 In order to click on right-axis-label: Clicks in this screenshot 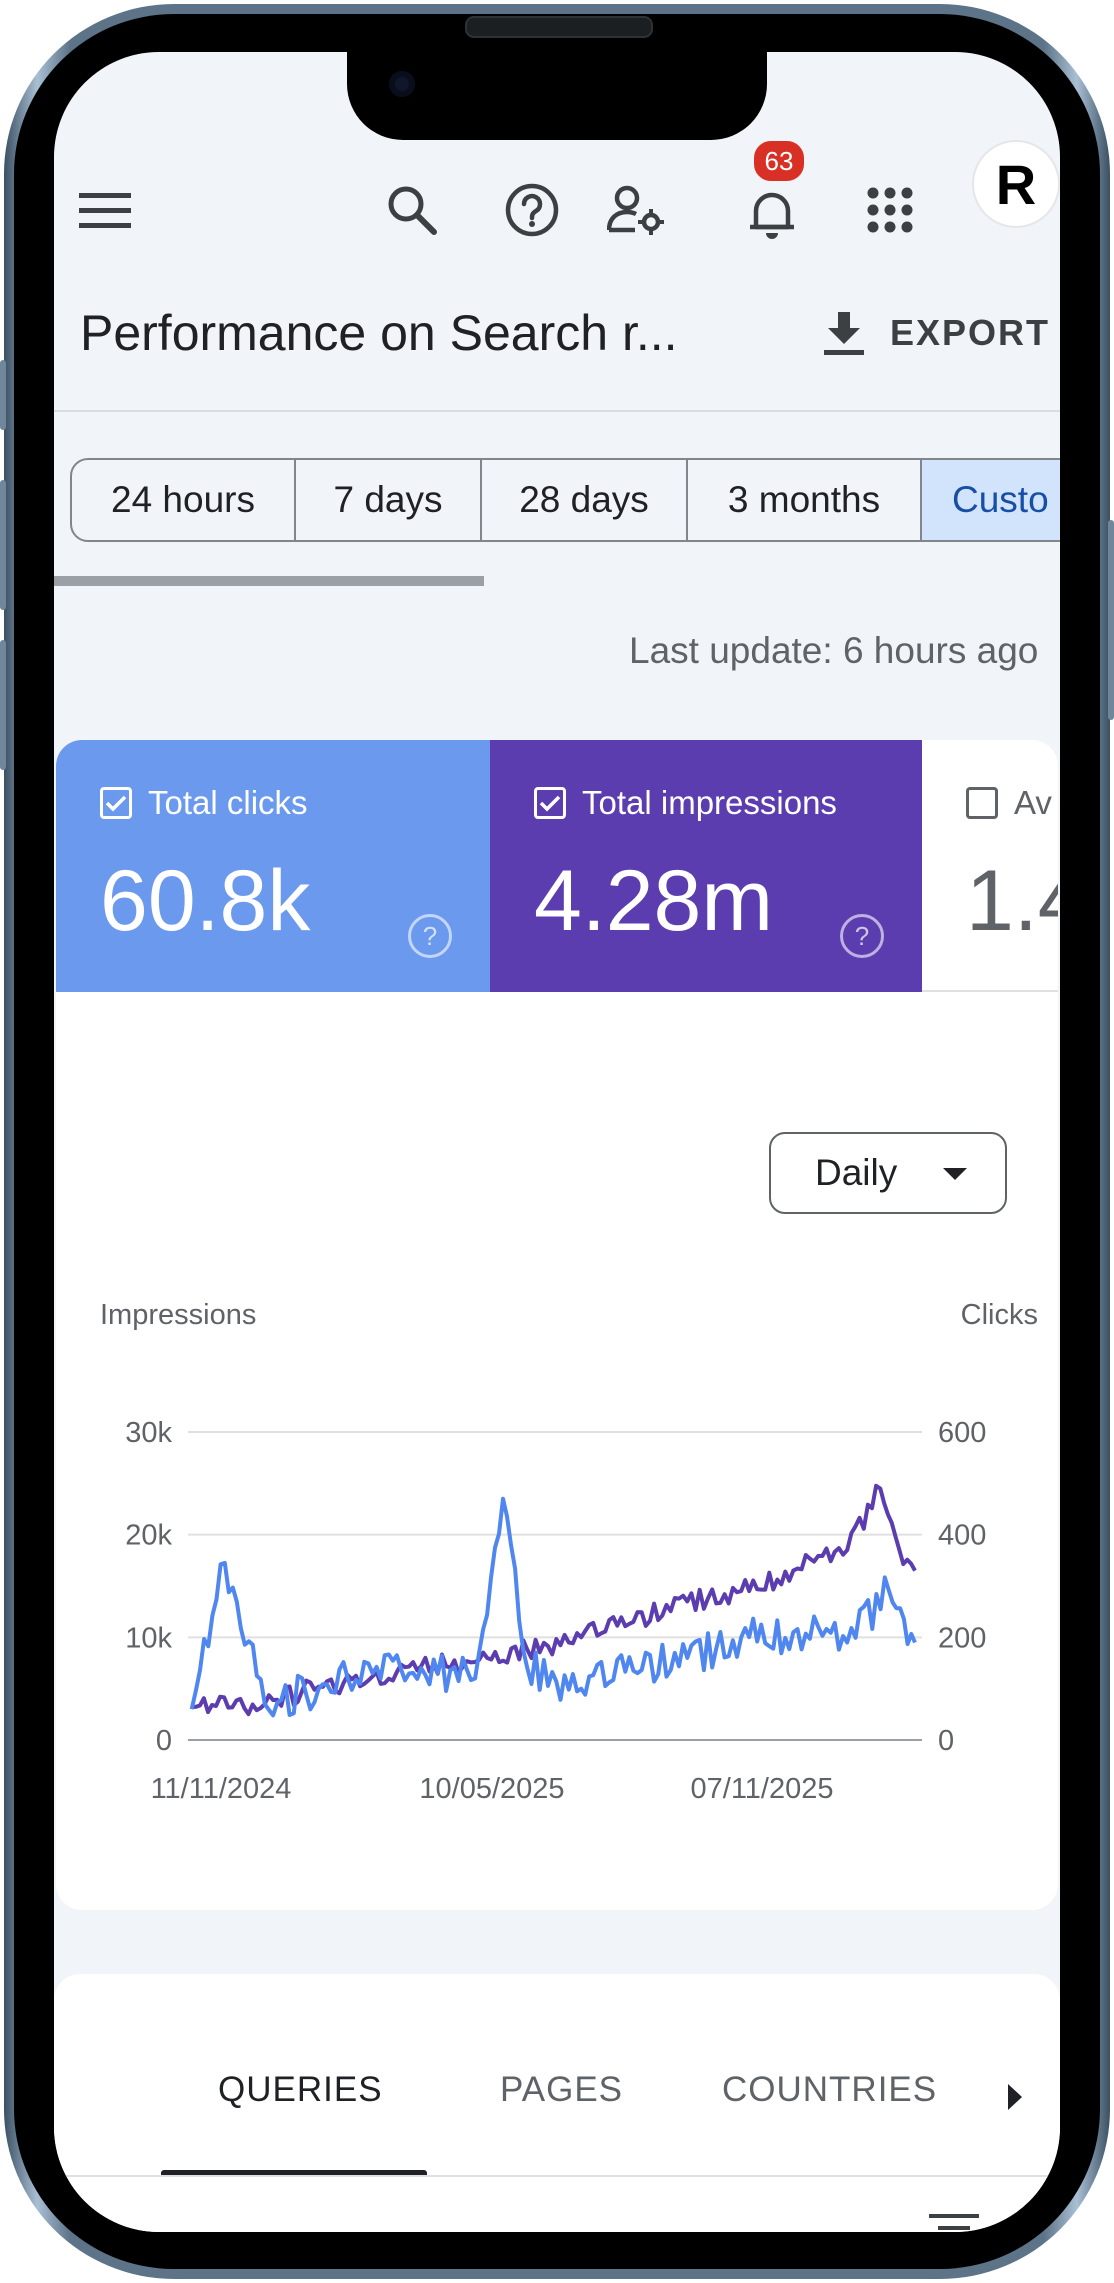, I will do `click(999, 1315)`.